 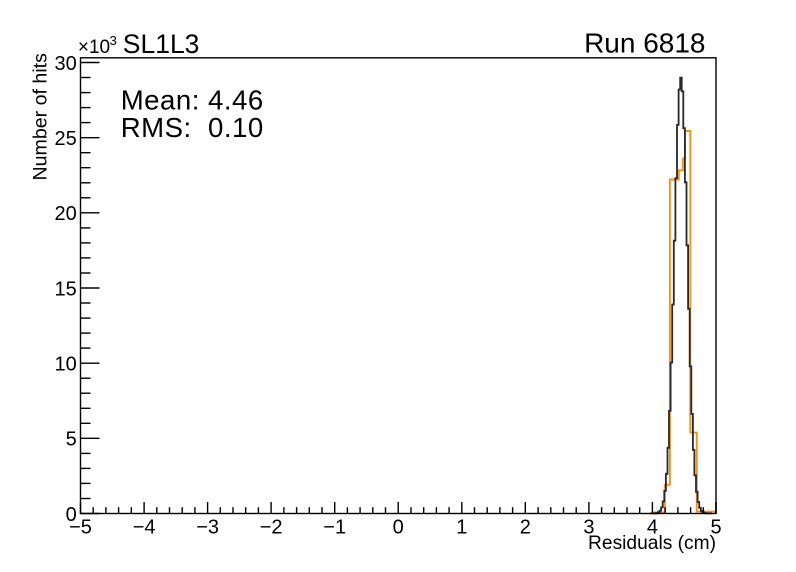 I want to click on svg-text: −1, so click(x=334, y=528).